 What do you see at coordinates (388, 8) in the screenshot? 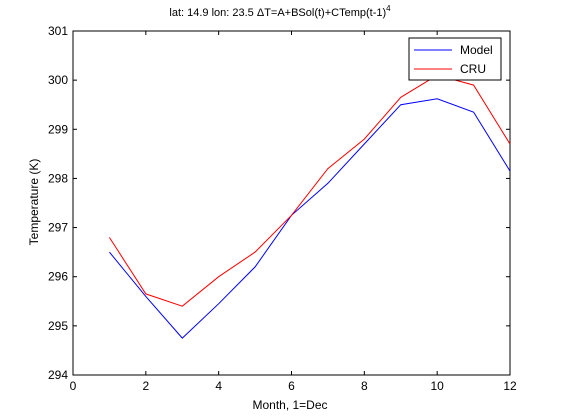
I see `chart-title-superscript: 4` at bounding box center [388, 8].